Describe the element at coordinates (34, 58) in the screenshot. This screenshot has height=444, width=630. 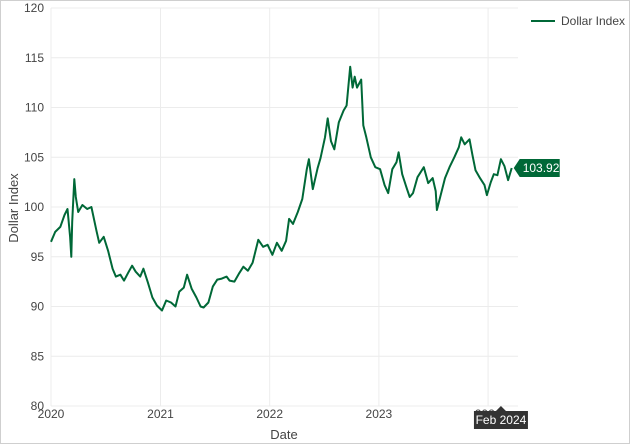
I see `y-tick-label: 115` at that location.